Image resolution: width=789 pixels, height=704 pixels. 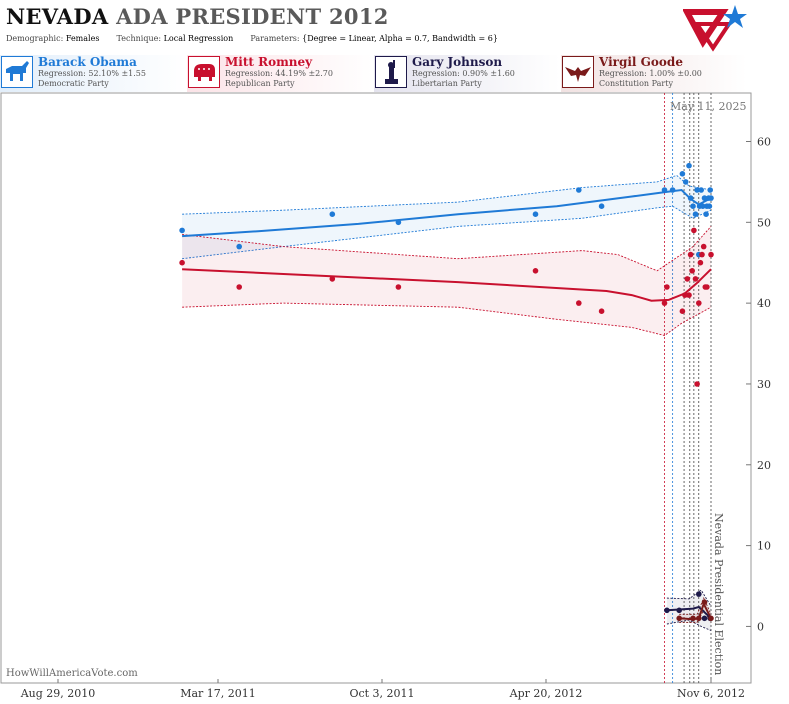 I want to click on title-state: NEVADA, so click(x=57, y=16).